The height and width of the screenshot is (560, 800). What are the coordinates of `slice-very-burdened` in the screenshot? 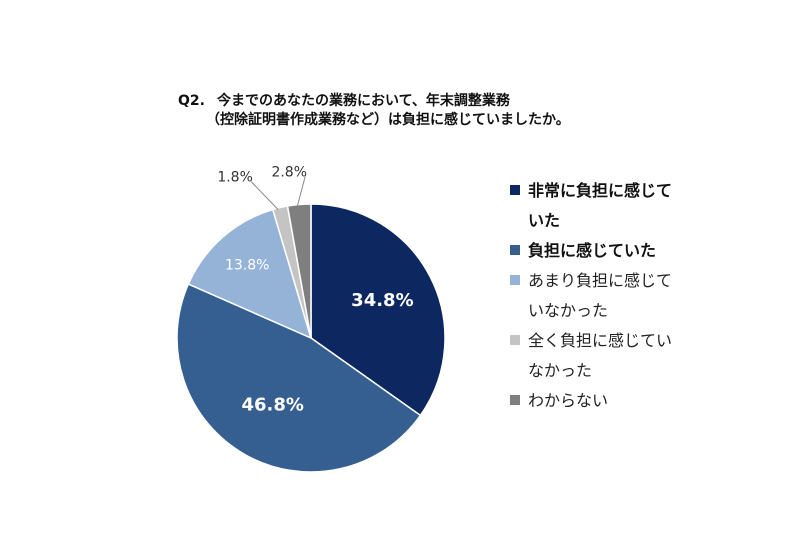 It's located at (378, 310).